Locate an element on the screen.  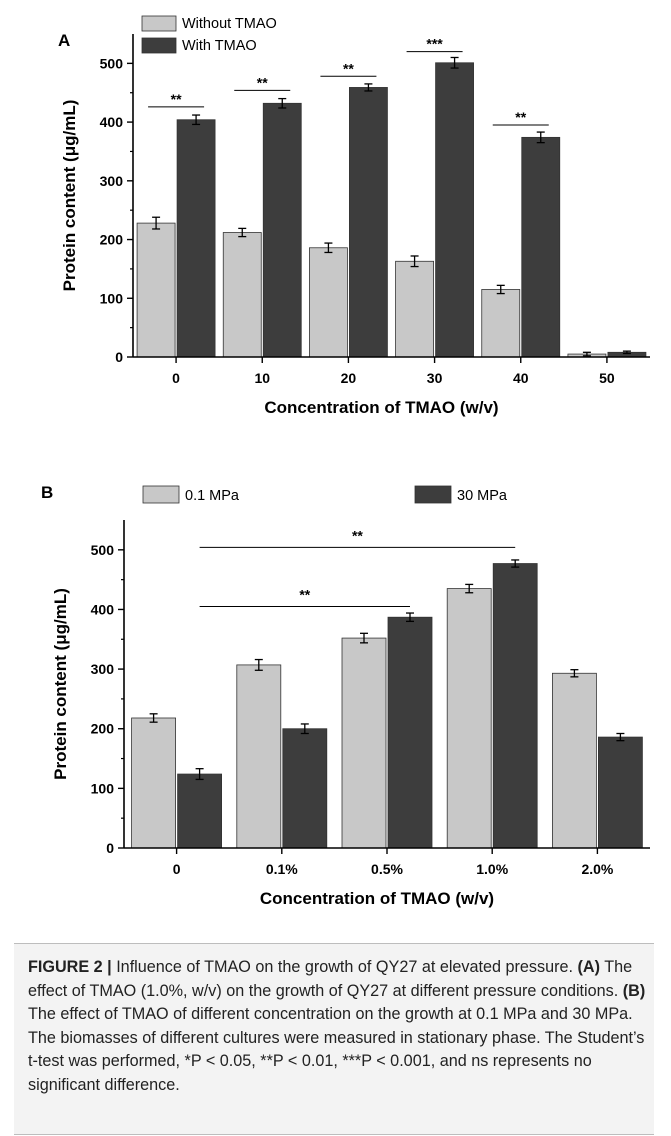
panel-a-y-tick-label-5: 500 is located at coordinates (112, 63).